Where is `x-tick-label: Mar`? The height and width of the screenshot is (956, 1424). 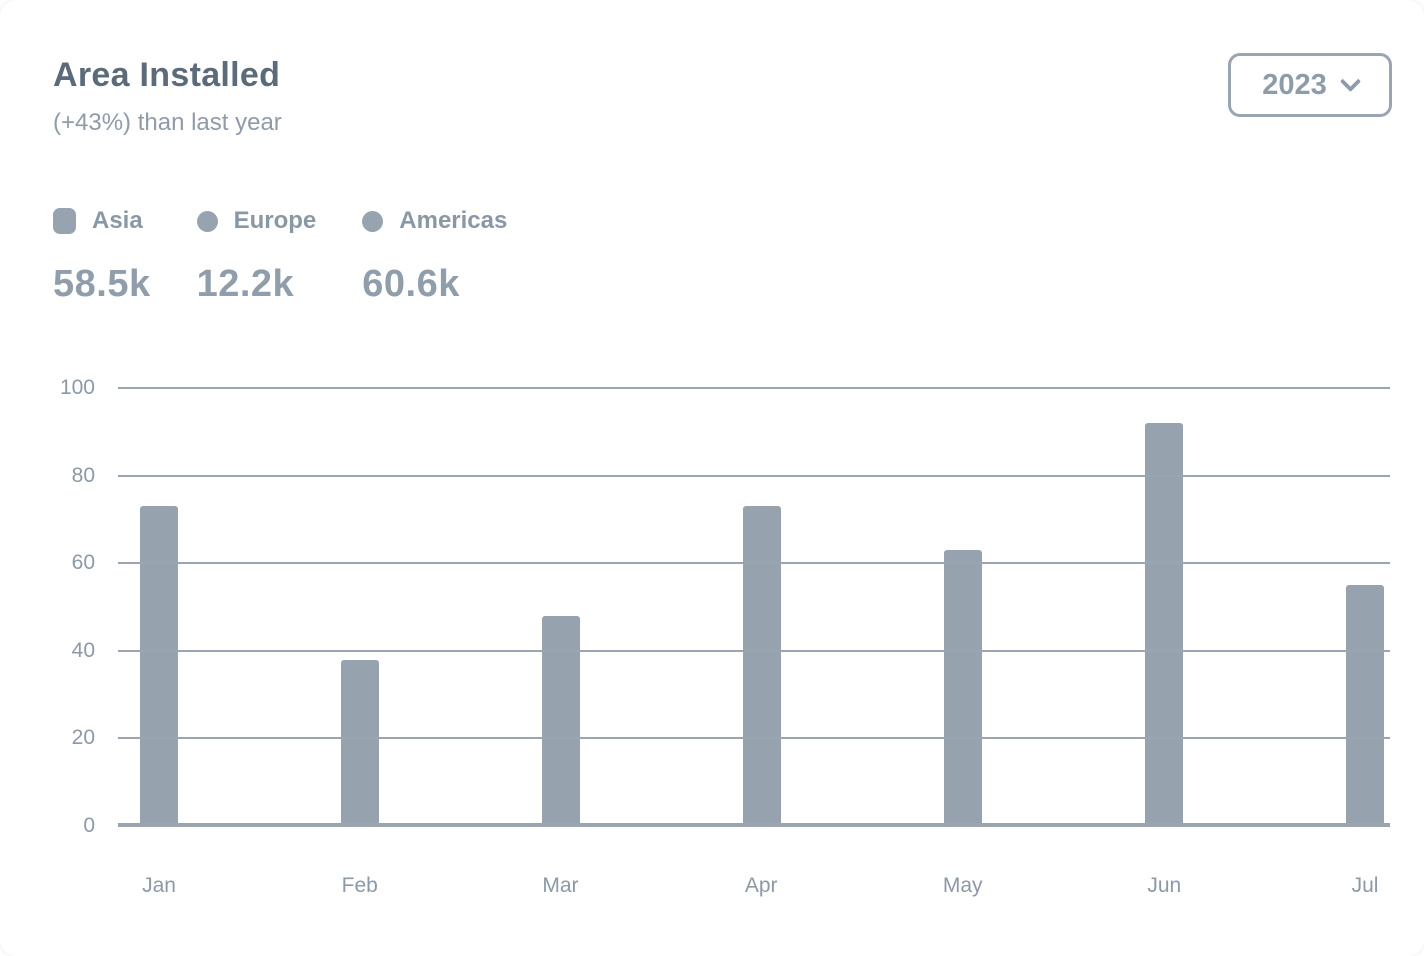 x-tick-label: Mar is located at coordinates (560, 885).